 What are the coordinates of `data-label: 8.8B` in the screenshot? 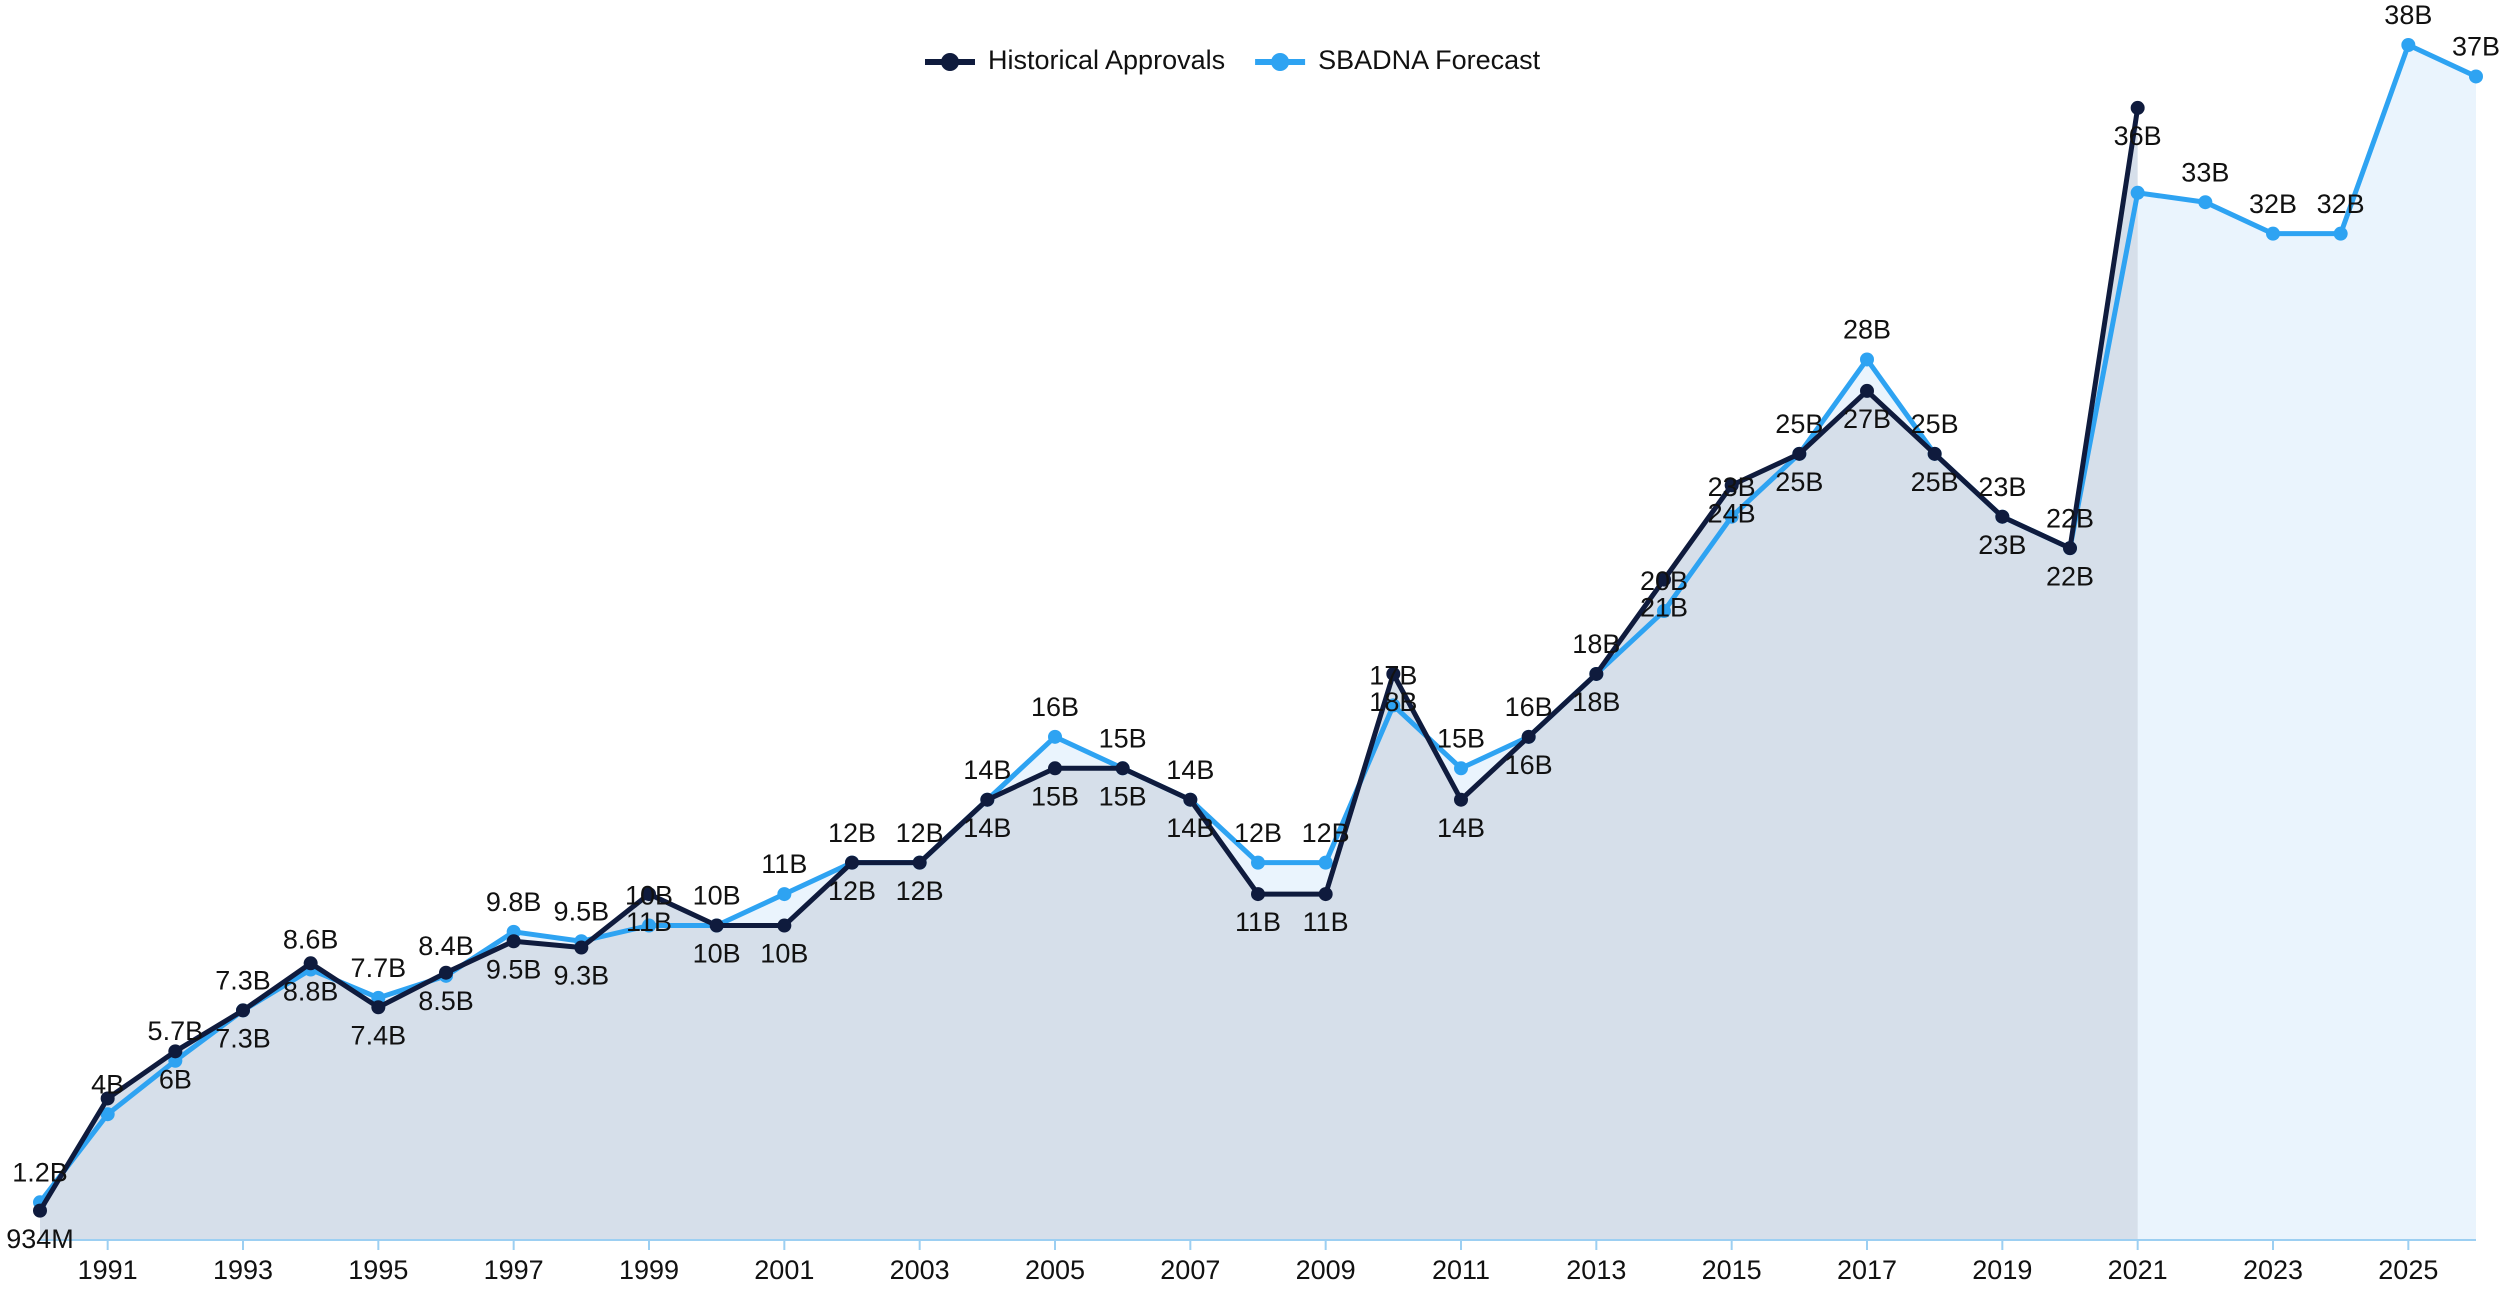 It's located at (311, 991).